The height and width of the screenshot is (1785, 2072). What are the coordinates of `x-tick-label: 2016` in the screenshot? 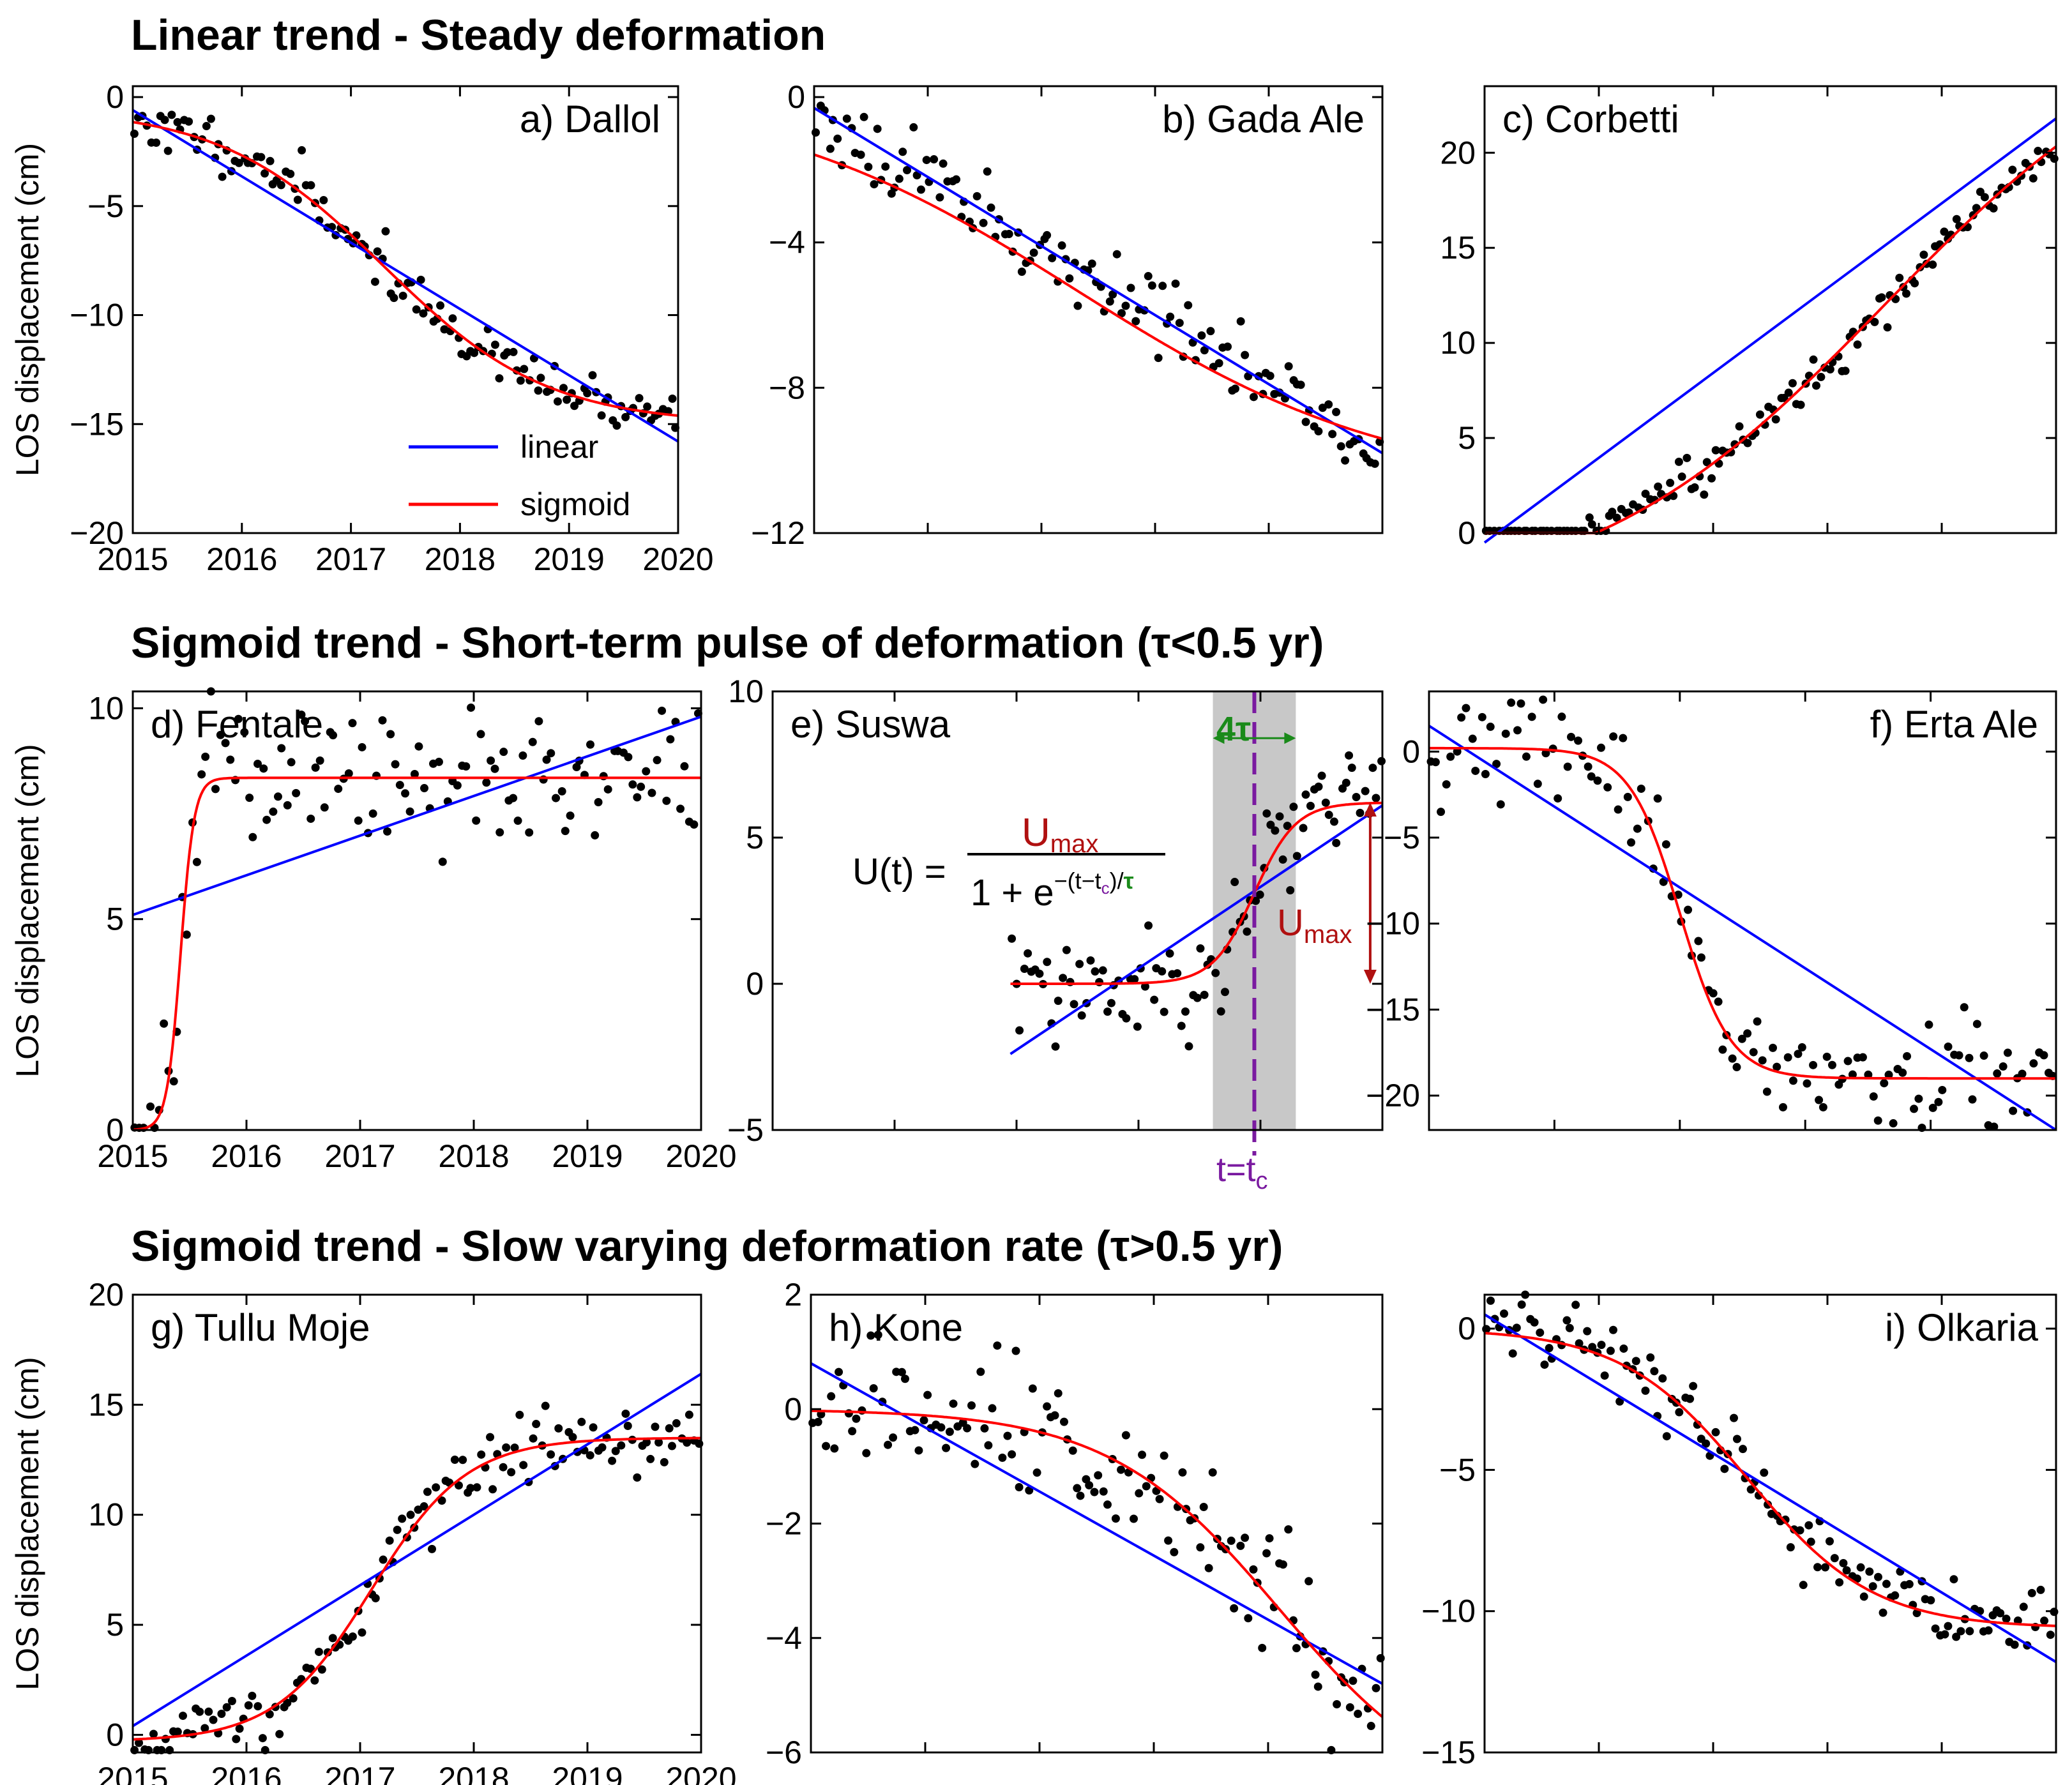 It's located at (246, 1773).